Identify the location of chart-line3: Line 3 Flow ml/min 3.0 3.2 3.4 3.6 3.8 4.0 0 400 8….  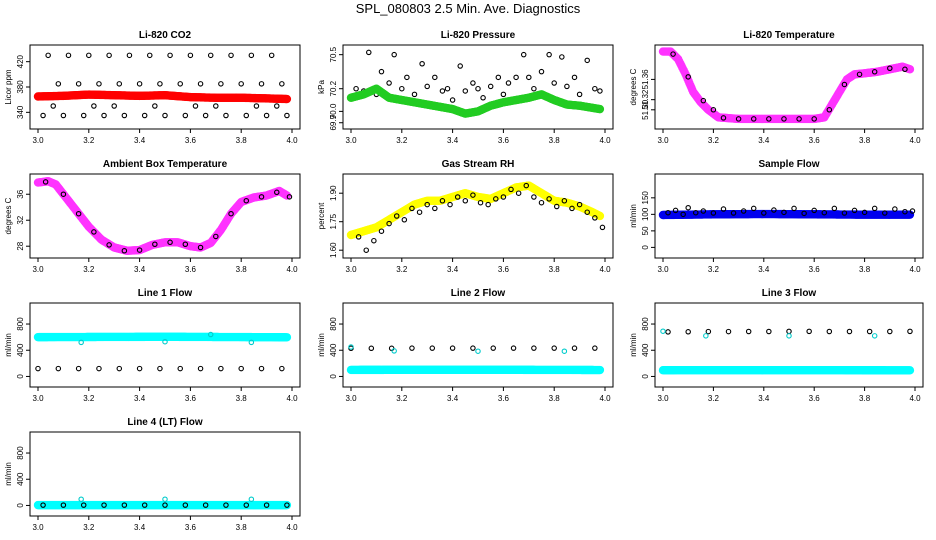
(776, 345).